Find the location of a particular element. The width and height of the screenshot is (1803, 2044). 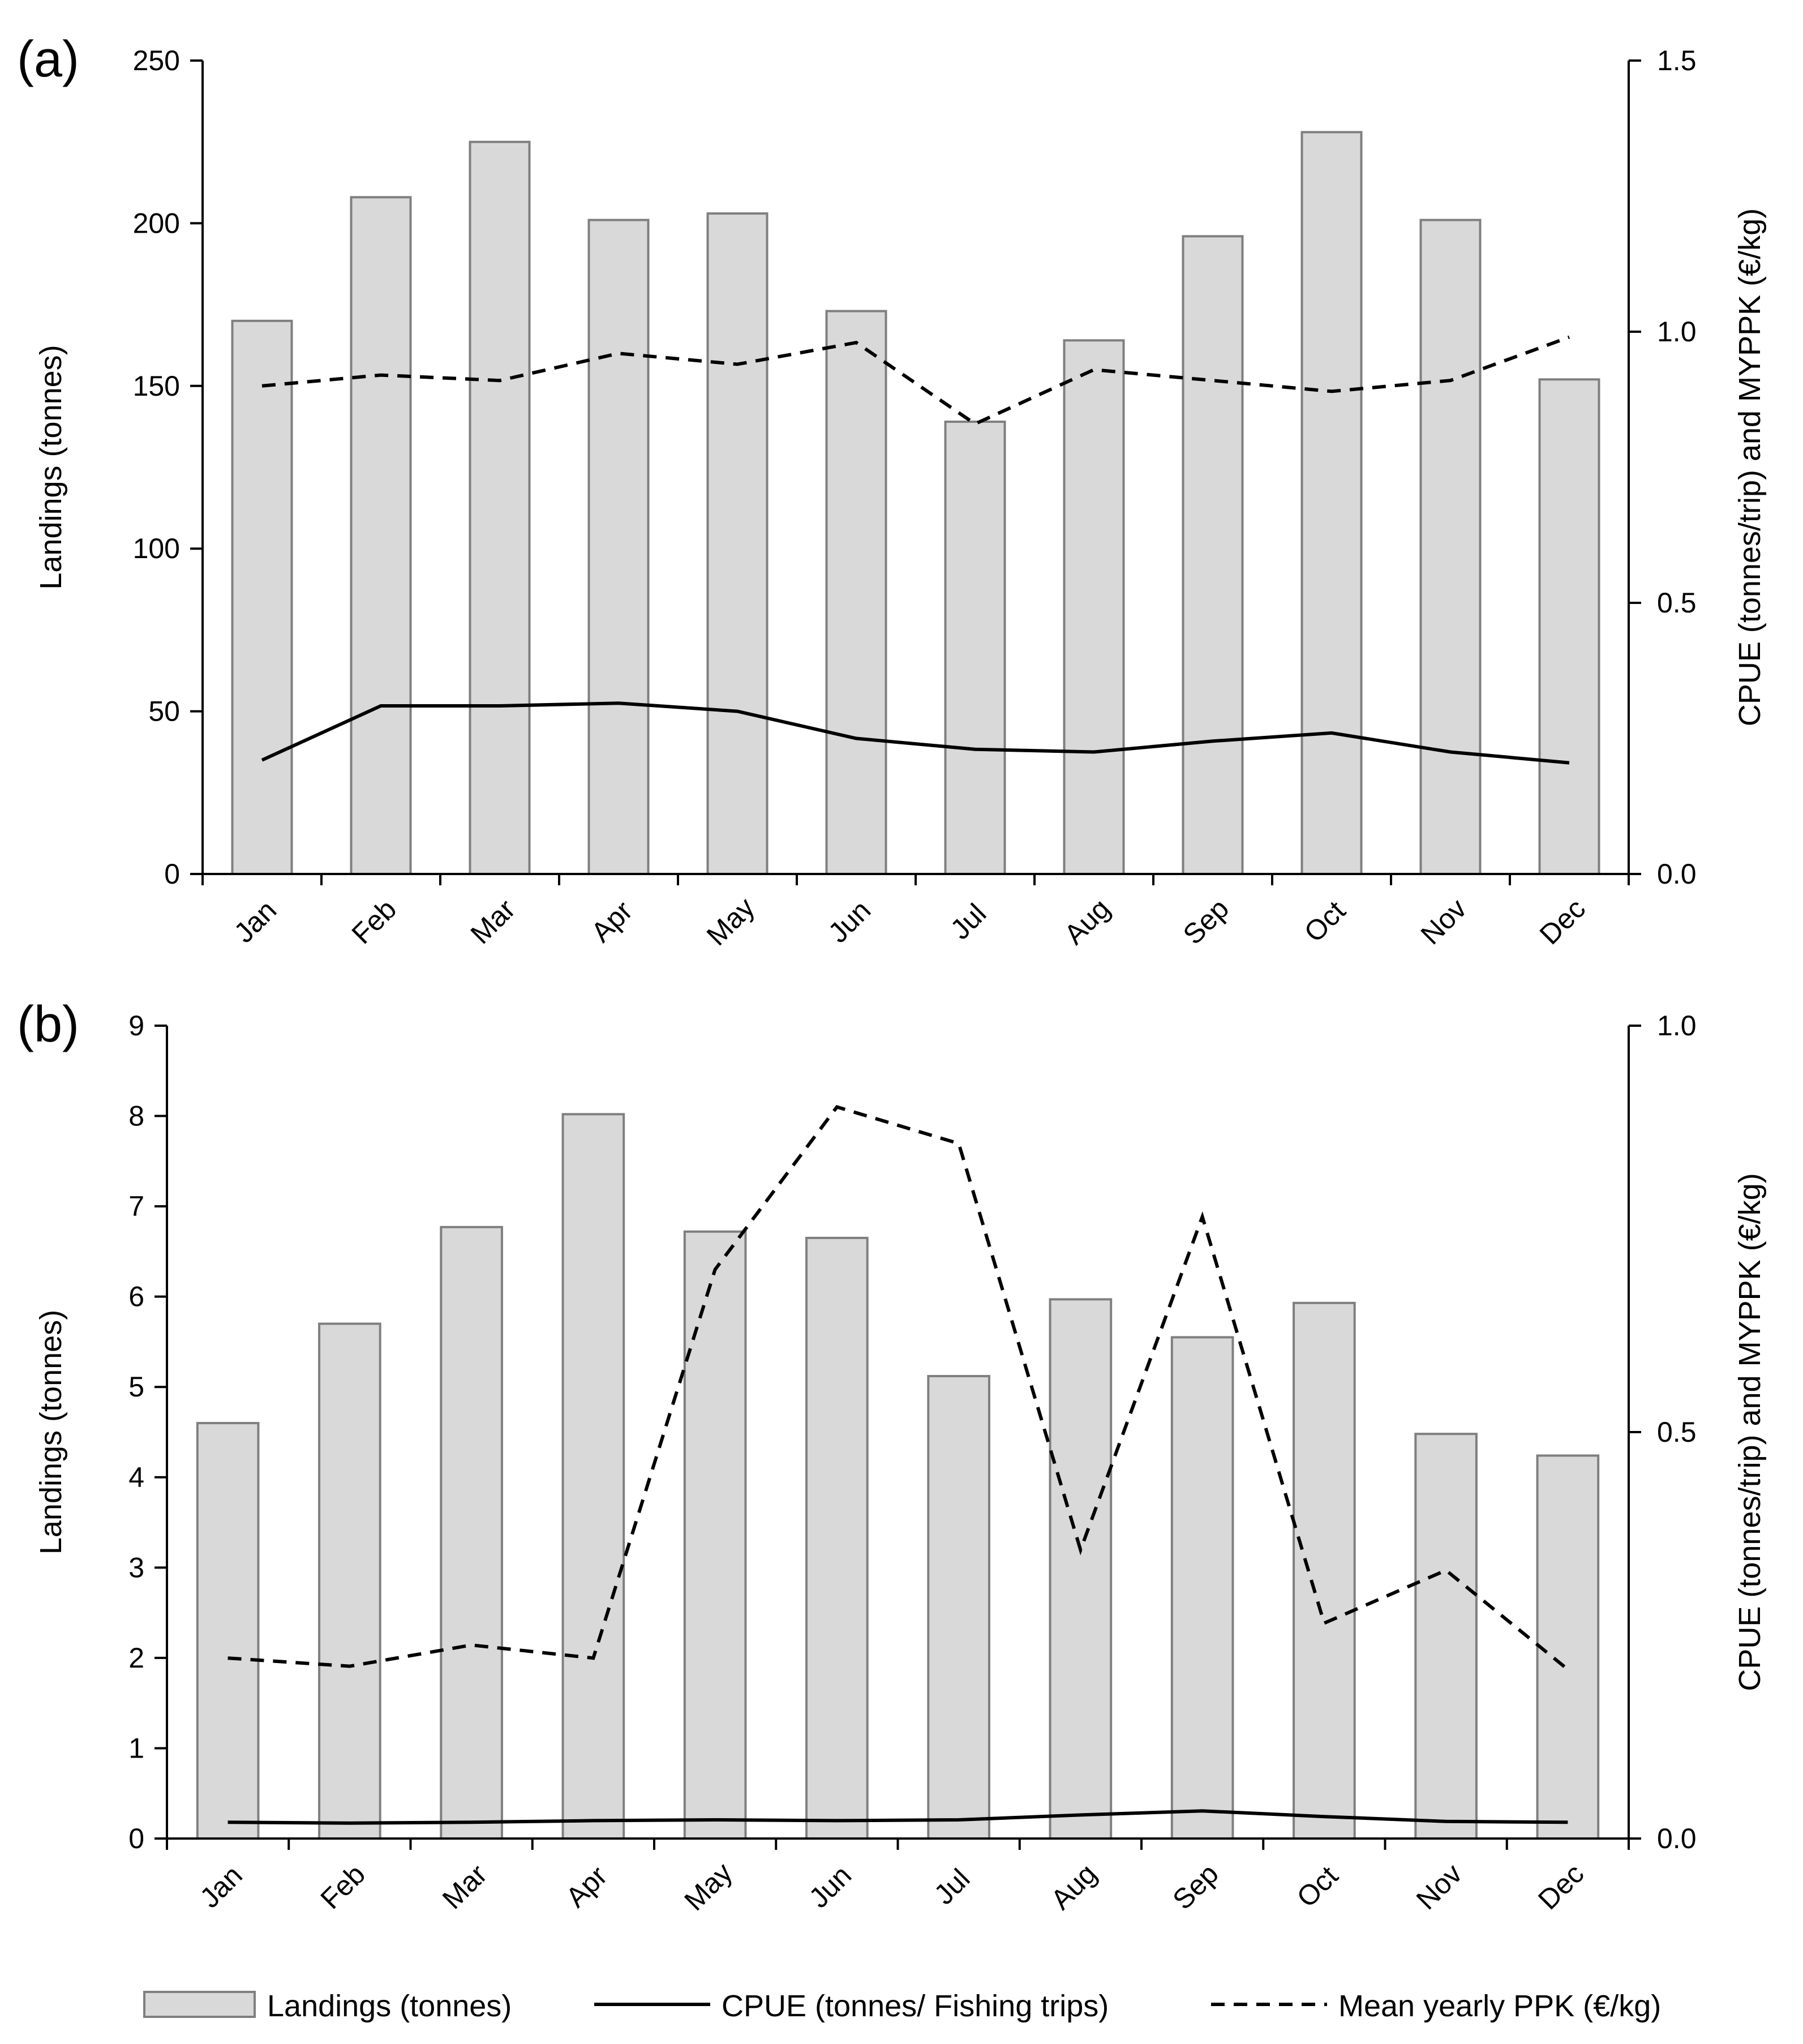

panel-label: (a) is located at coordinates (48, 59).